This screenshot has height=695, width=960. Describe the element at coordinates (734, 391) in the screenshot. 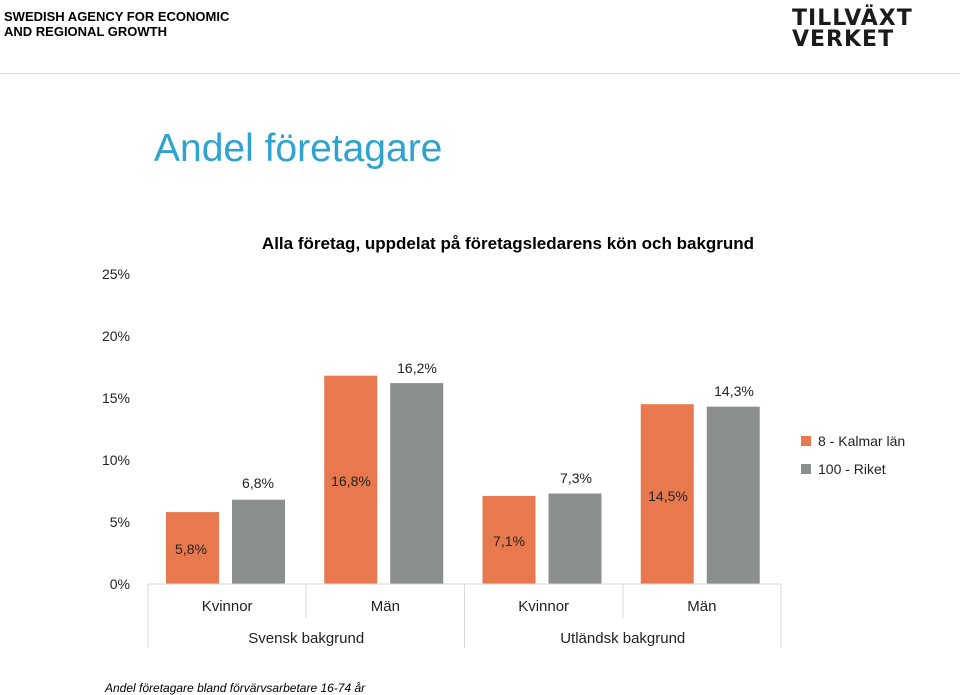

I see `data-label: 14,3%` at that location.